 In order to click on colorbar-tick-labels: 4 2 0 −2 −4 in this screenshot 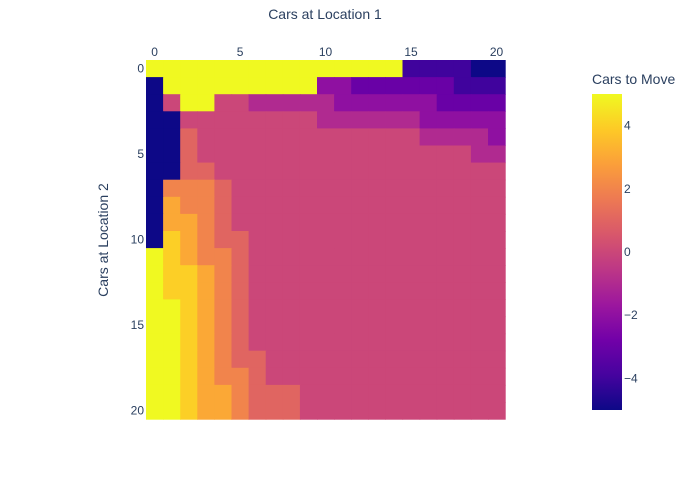, I will do `click(631, 252)`.